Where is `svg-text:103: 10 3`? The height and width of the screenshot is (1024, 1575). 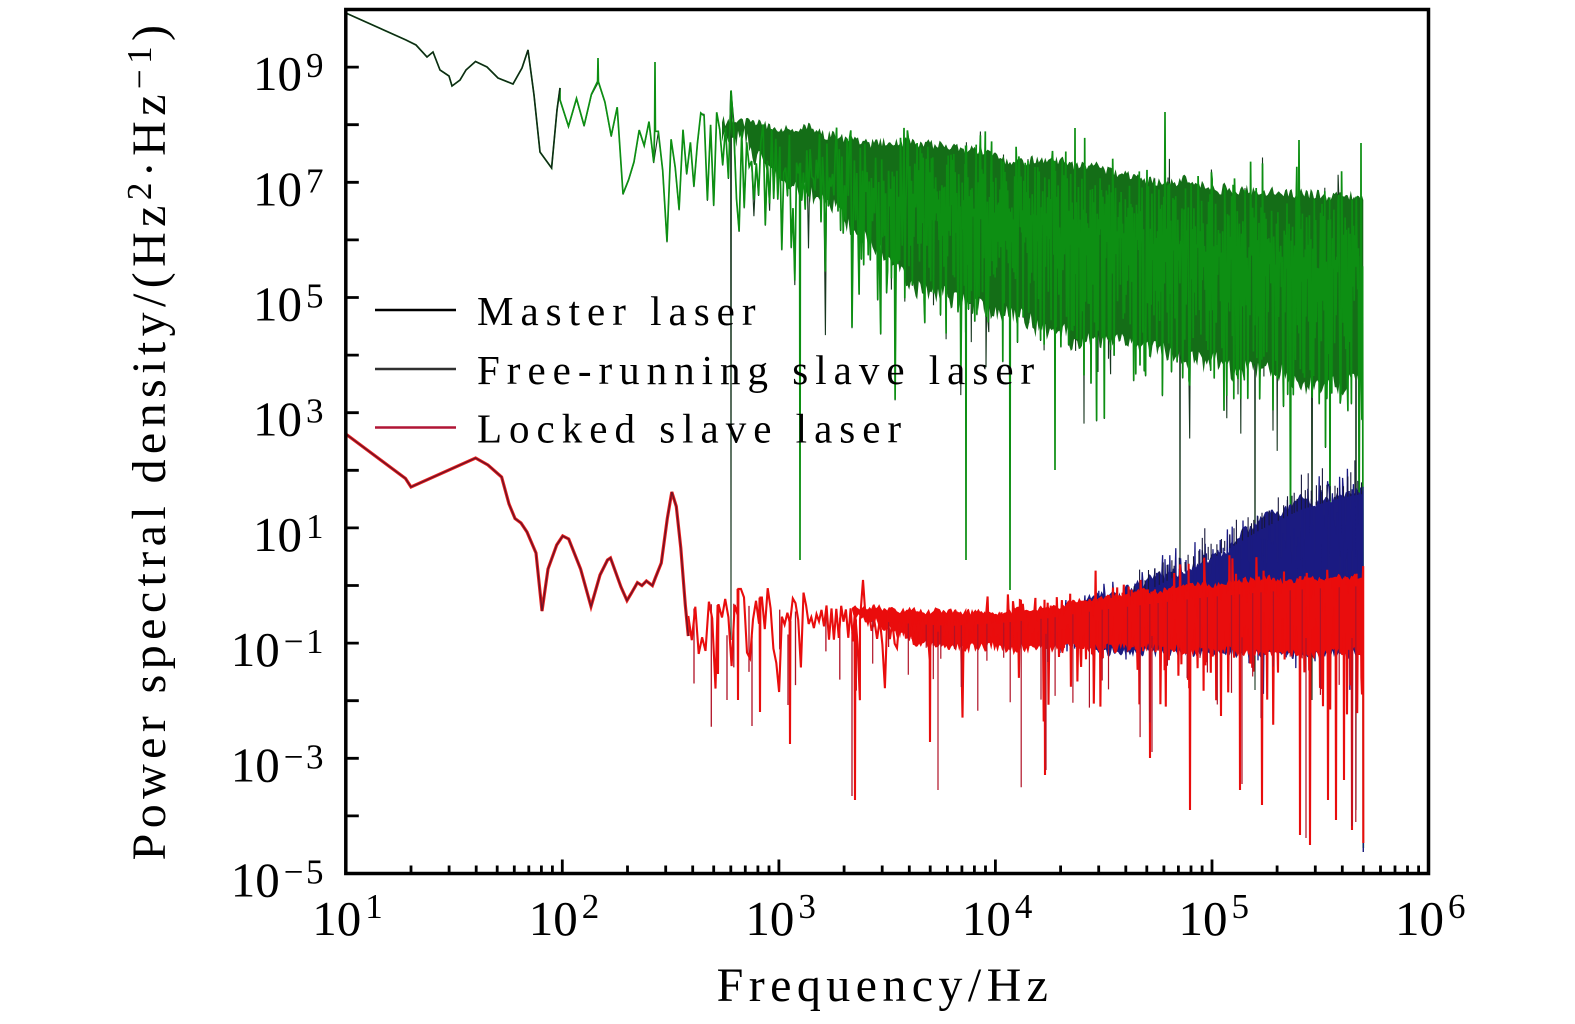
svg-text:103: 10 3 is located at coordinates (781, 916).